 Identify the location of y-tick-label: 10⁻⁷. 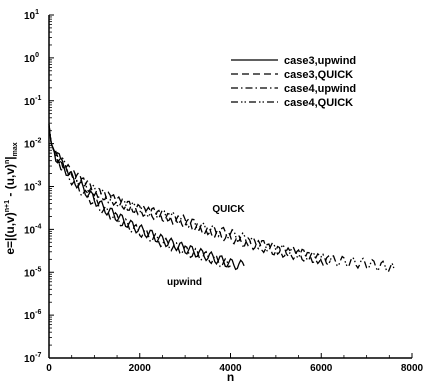
(32, 358).